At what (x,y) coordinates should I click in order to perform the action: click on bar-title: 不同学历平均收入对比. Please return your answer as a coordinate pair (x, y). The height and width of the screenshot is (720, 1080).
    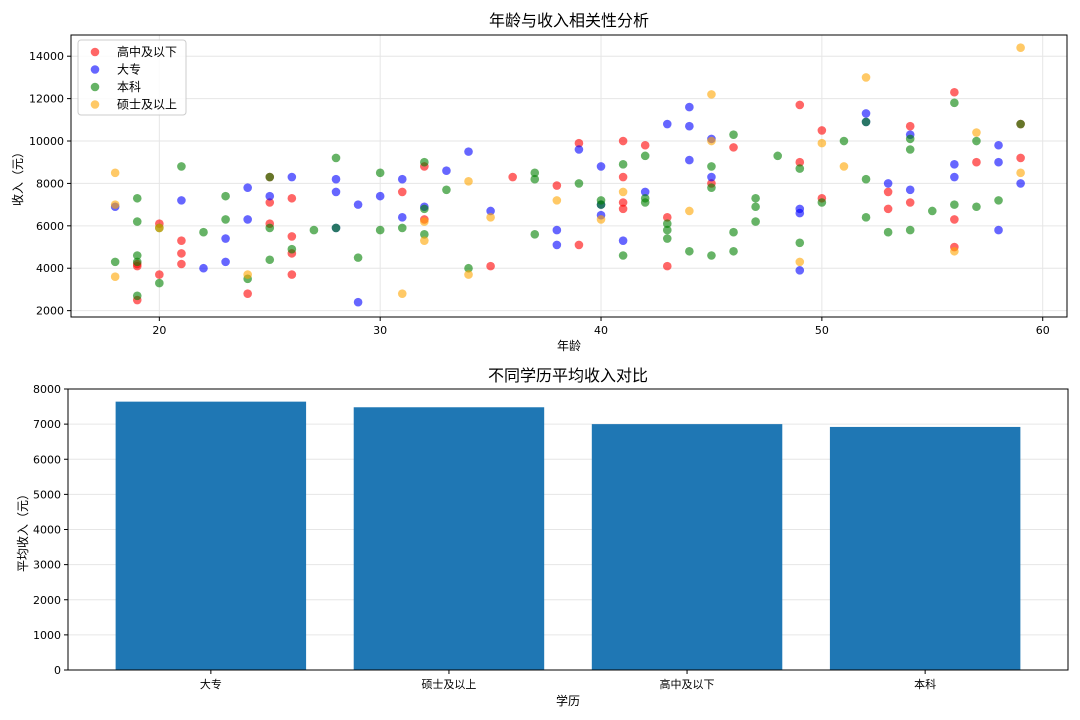
    Looking at the image, I should click on (568, 375).